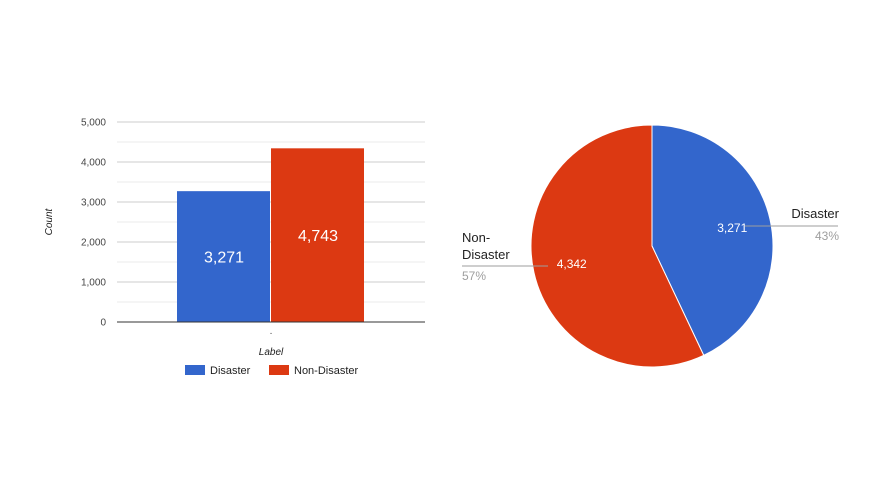  I want to click on y-tick-label: 1,000, so click(93, 283).